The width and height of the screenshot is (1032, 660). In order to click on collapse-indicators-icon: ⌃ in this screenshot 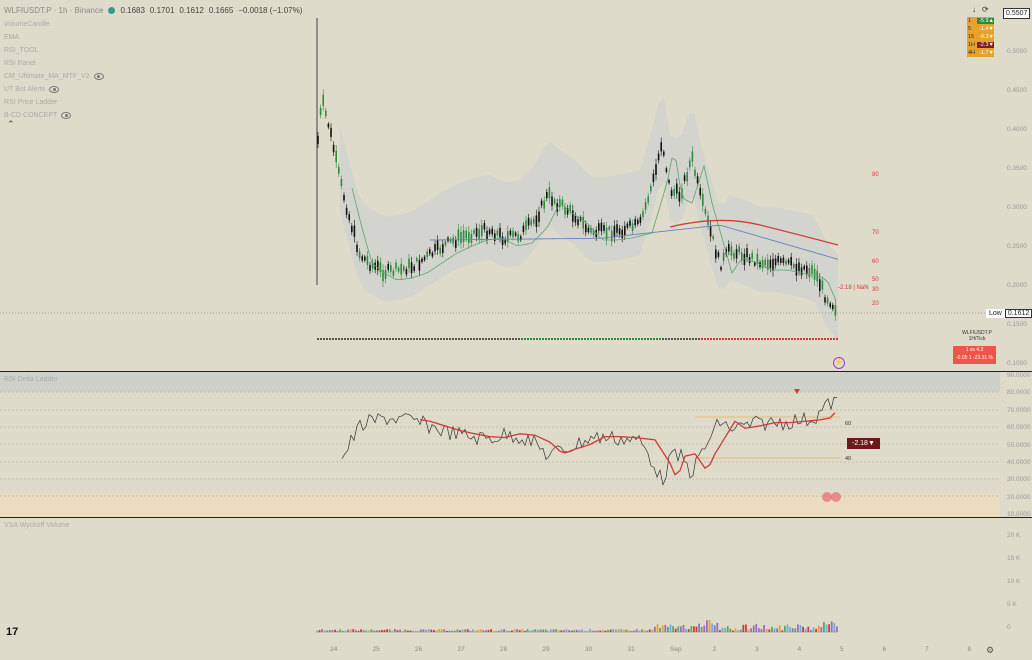, I will do `click(11, 124)`.